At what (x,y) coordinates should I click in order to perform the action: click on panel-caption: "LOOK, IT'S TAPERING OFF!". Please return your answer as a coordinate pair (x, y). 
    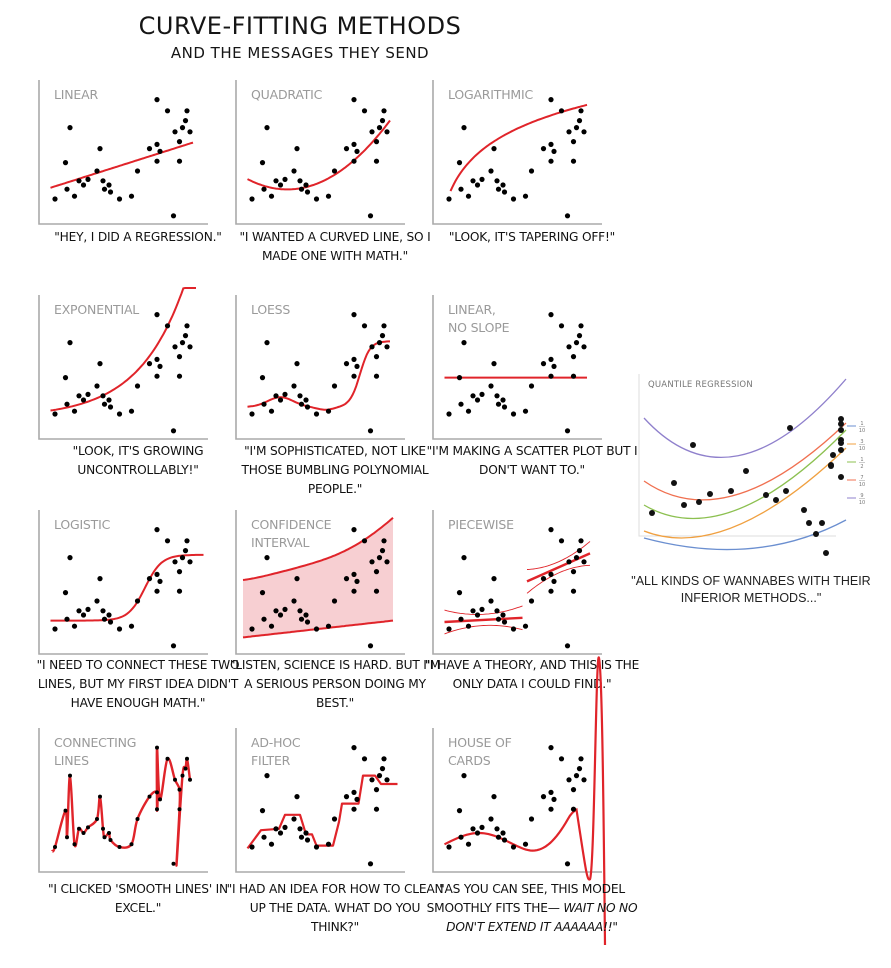
    Looking at the image, I should click on (532, 237).